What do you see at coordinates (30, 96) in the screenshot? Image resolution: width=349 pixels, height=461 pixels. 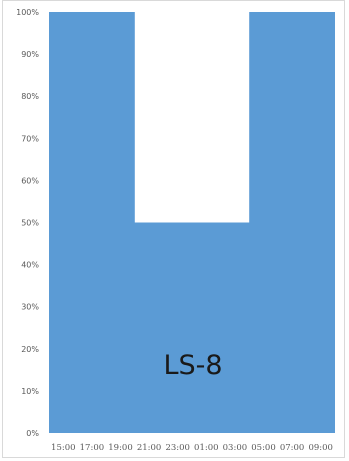 I see `y-tick-label: 80%` at bounding box center [30, 96].